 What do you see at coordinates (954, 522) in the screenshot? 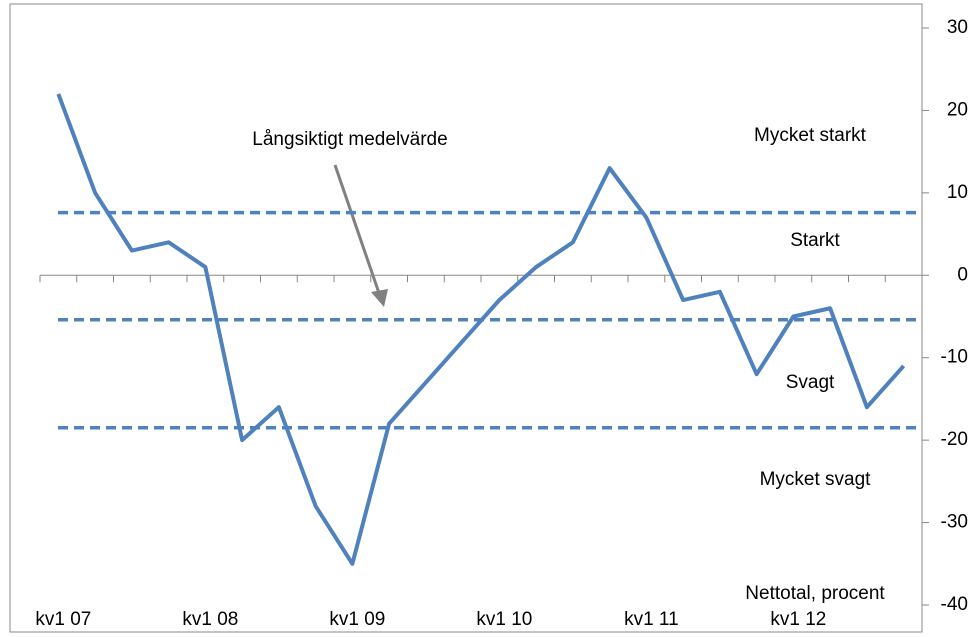
I see `y-tick-label: -30` at bounding box center [954, 522].